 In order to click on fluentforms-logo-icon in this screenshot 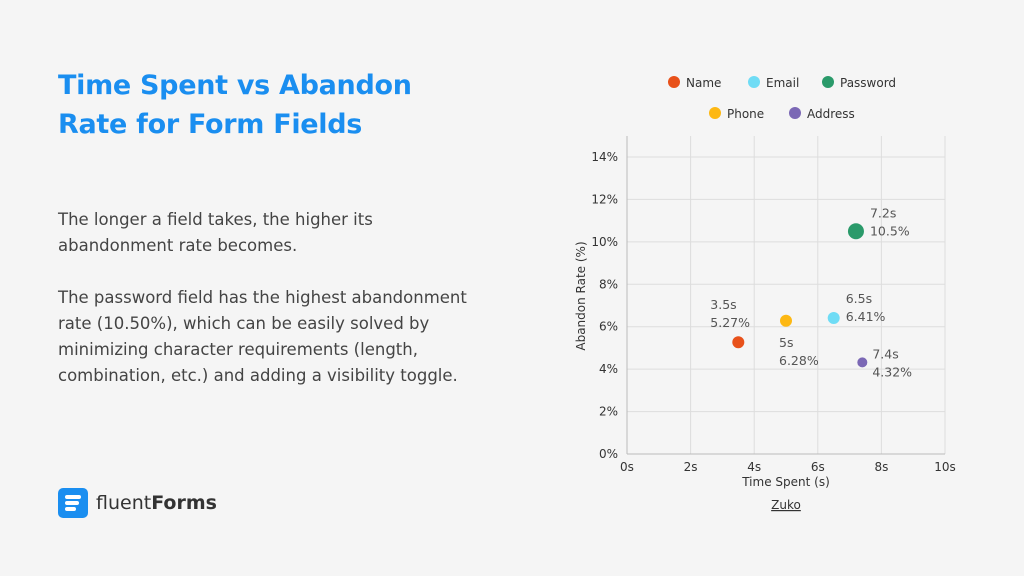, I will do `click(73, 503)`.